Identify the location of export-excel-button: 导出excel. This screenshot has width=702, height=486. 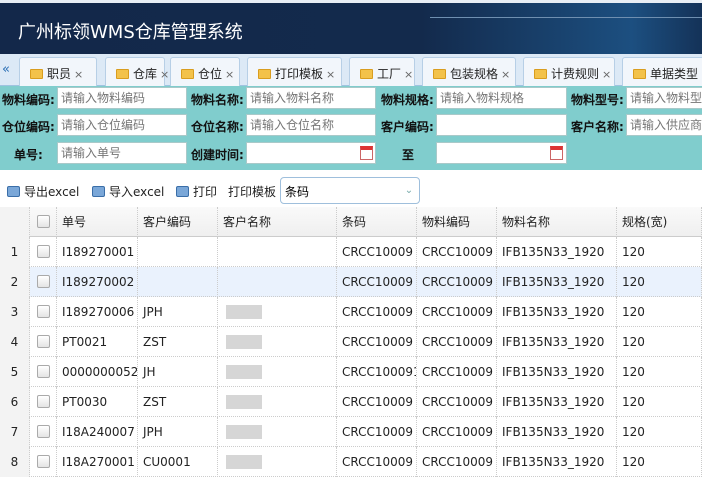
(43, 191).